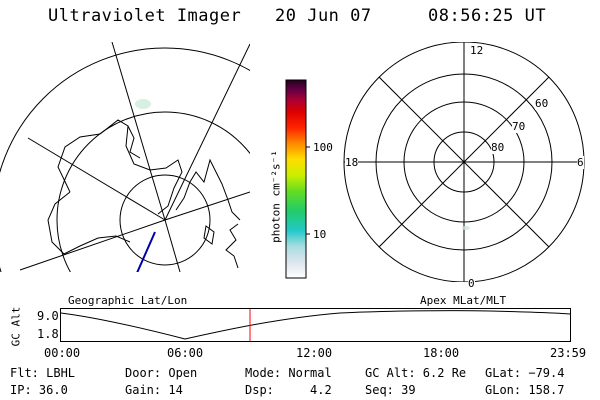 This screenshot has width=600, height=400. Describe the element at coordinates (48, 316) in the screenshot. I see `timeline-ytick-high: 9.0` at that location.